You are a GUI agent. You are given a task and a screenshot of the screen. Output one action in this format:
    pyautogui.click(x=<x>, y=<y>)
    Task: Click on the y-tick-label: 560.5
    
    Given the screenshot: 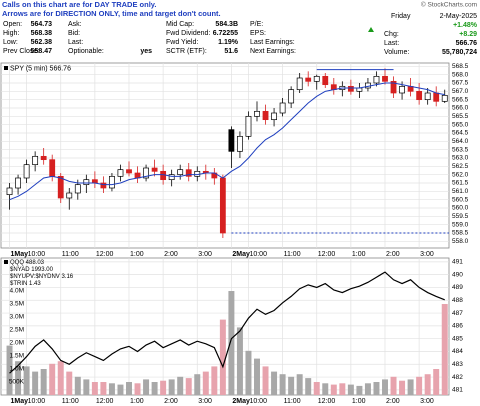 What is the action you would take?
    pyautogui.click(x=460, y=199)
    